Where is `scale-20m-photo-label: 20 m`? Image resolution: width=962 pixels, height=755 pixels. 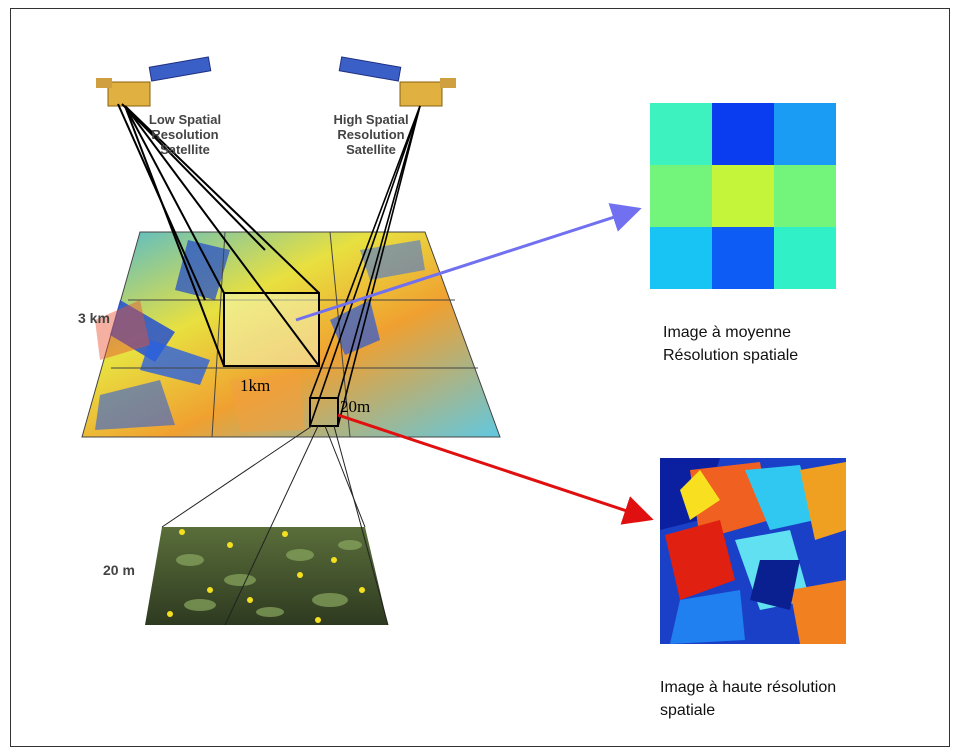 scale-20m-photo-label: 20 m is located at coordinates (119, 570).